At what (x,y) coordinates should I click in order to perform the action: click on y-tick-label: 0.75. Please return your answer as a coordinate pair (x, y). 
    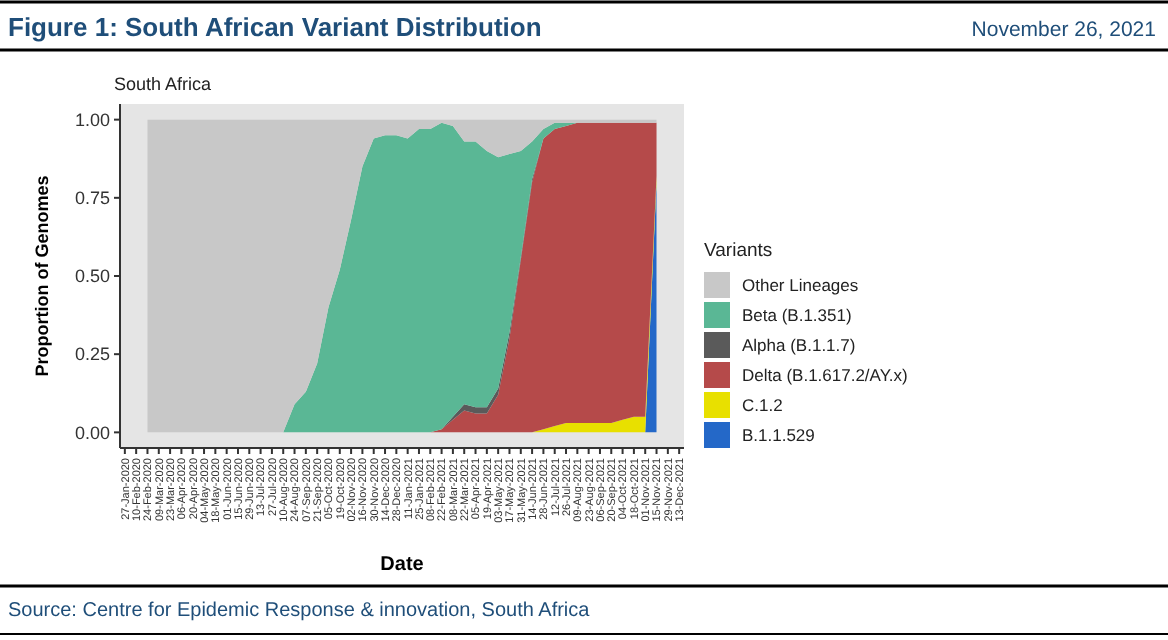
    Looking at the image, I should click on (92, 198).